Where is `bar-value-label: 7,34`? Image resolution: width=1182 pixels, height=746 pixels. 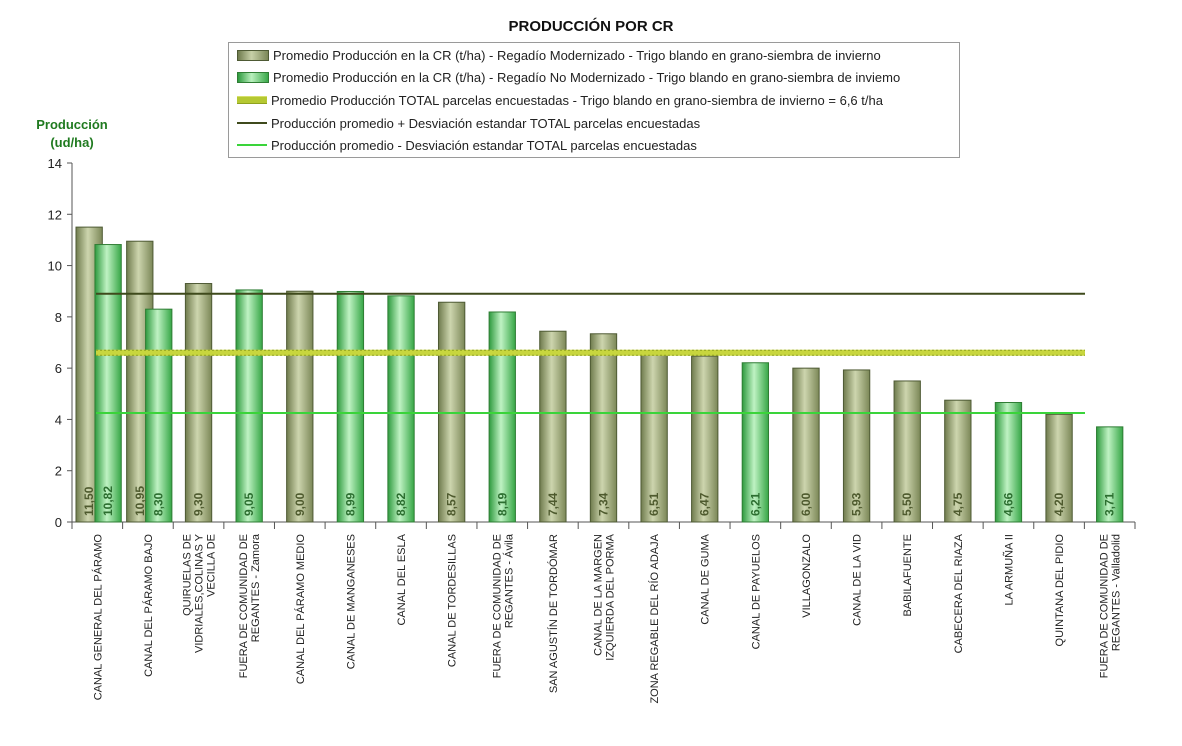 bar-value-label: 7,34 is located at coordinates (604, 504).